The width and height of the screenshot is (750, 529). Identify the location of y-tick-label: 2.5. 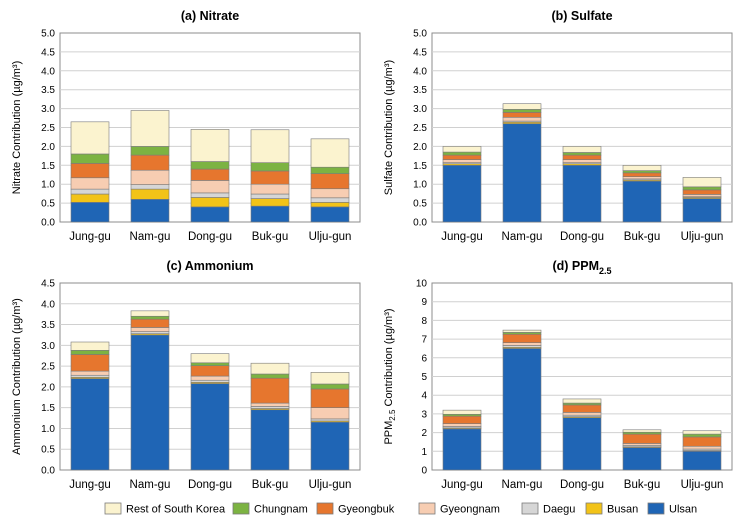
(420, 128).